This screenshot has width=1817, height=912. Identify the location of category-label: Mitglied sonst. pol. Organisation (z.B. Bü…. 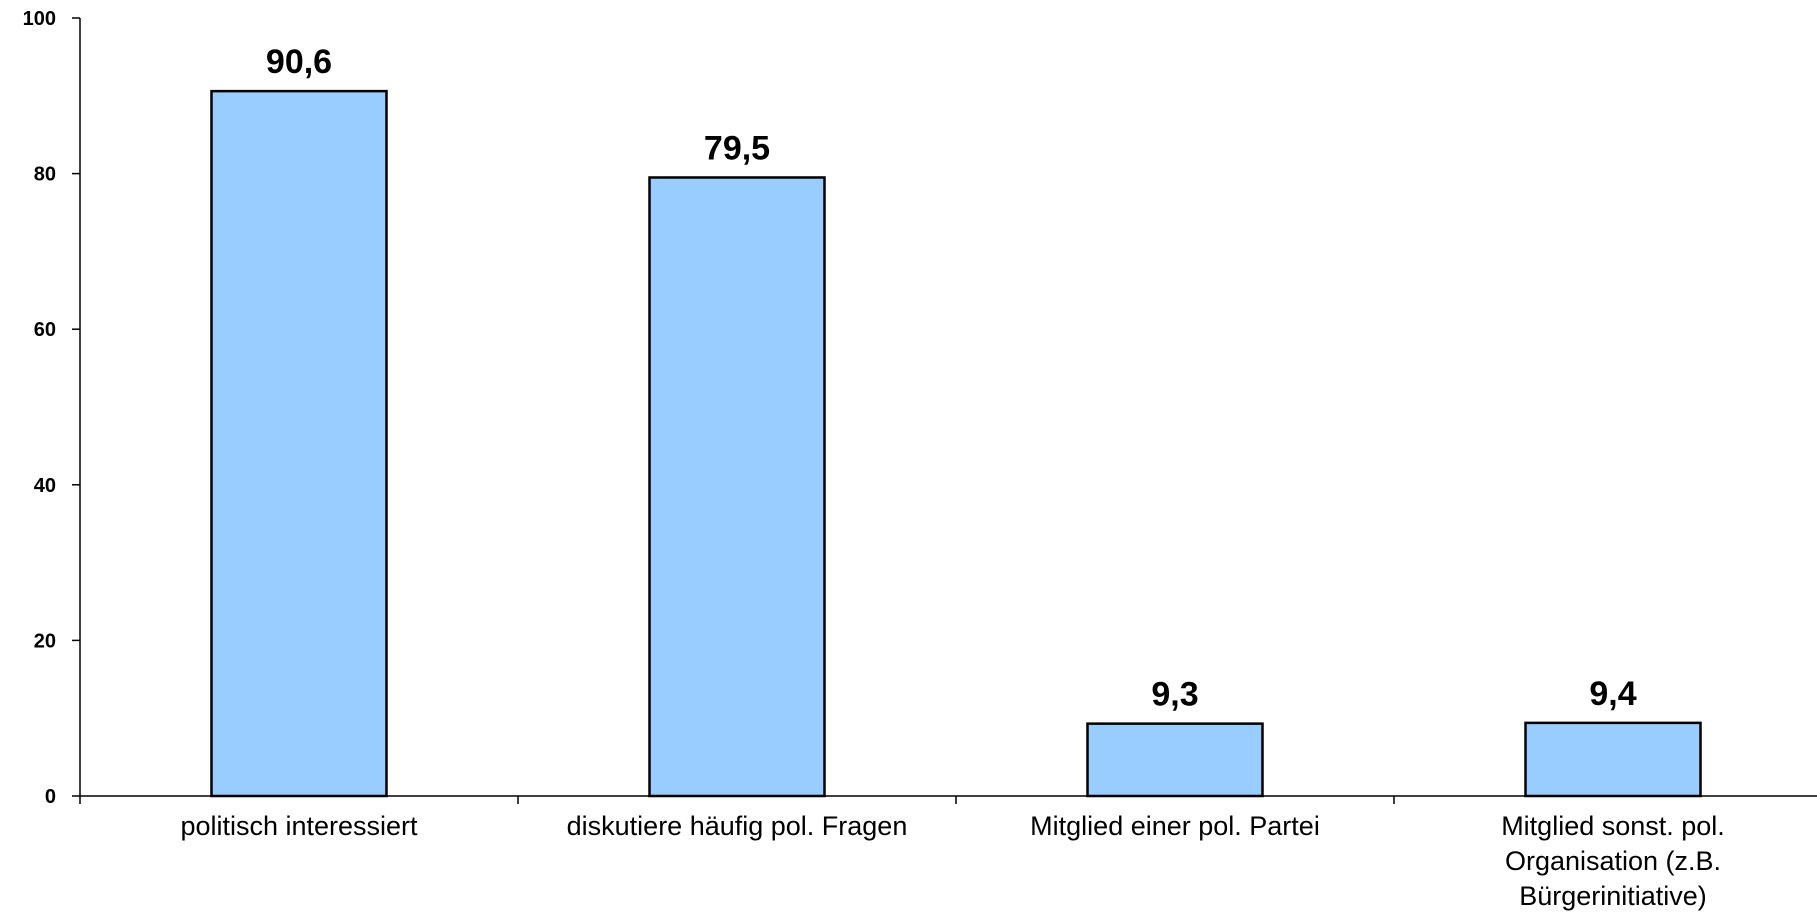
(1613, 861).